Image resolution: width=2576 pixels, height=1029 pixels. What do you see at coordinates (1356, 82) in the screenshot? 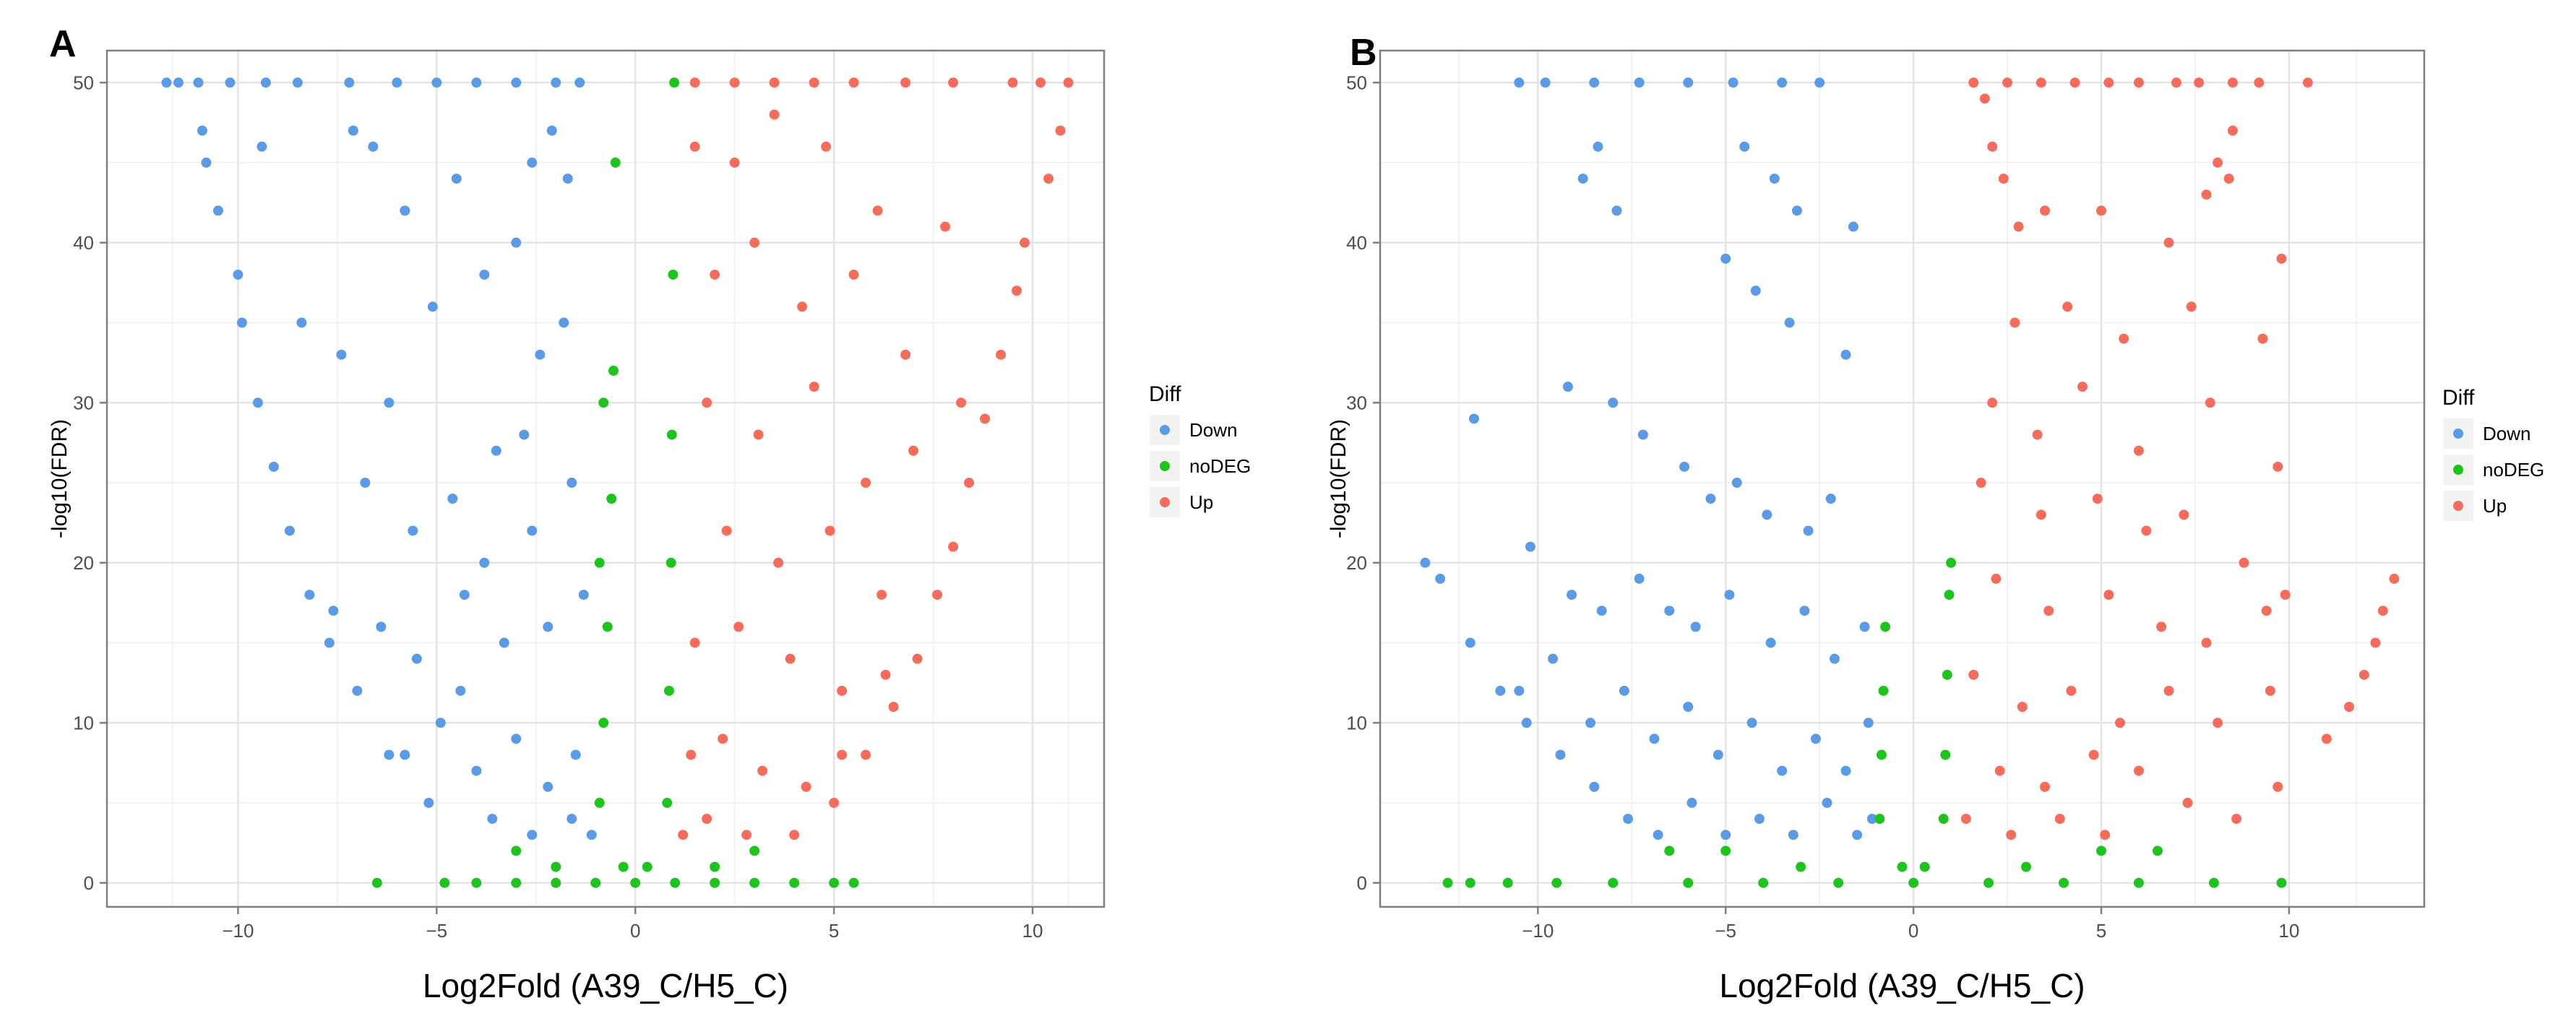
I see `panel-b-y-tick-label: 50` at bounding box center [1356, 82].